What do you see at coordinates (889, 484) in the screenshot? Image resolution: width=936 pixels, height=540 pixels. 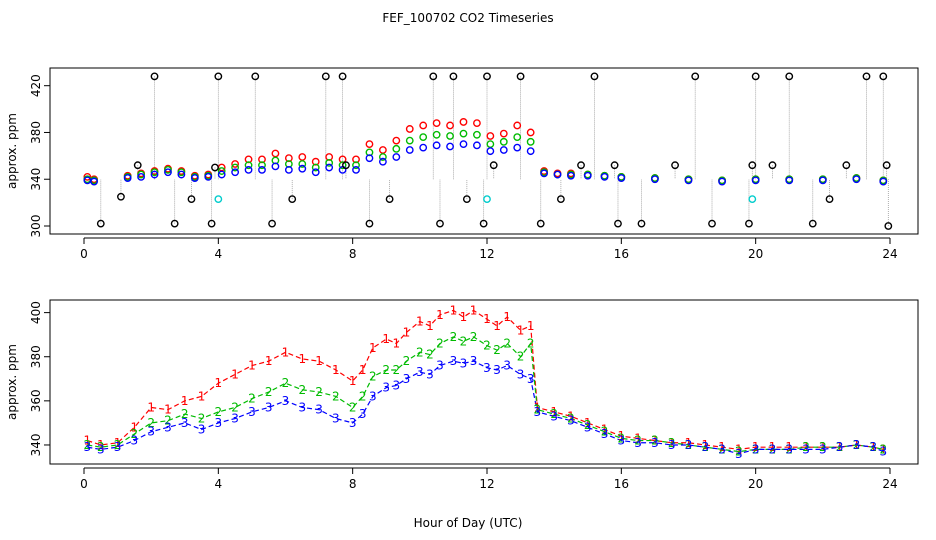 I see `x-tick-label: 24` at bounding box center [889, 484].